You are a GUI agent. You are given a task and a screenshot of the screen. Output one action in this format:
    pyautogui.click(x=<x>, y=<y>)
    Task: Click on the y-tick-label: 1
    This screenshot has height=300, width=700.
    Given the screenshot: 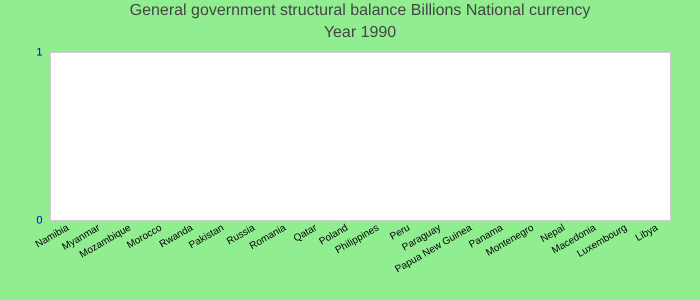 What is the action you would take?
    pyautogui.click(x=39, y=52)
    